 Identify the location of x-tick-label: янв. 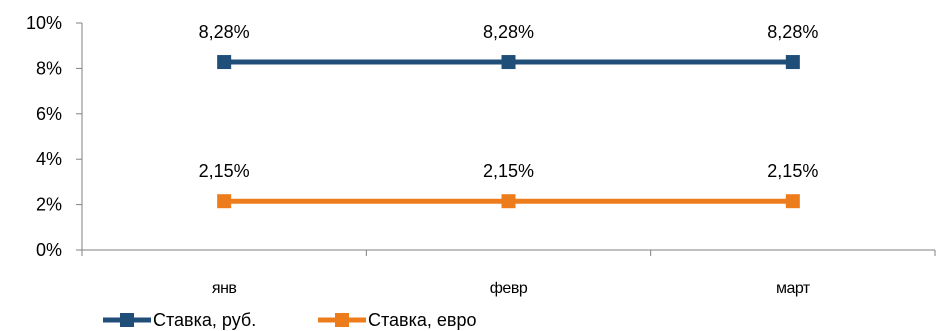
(224, 288).